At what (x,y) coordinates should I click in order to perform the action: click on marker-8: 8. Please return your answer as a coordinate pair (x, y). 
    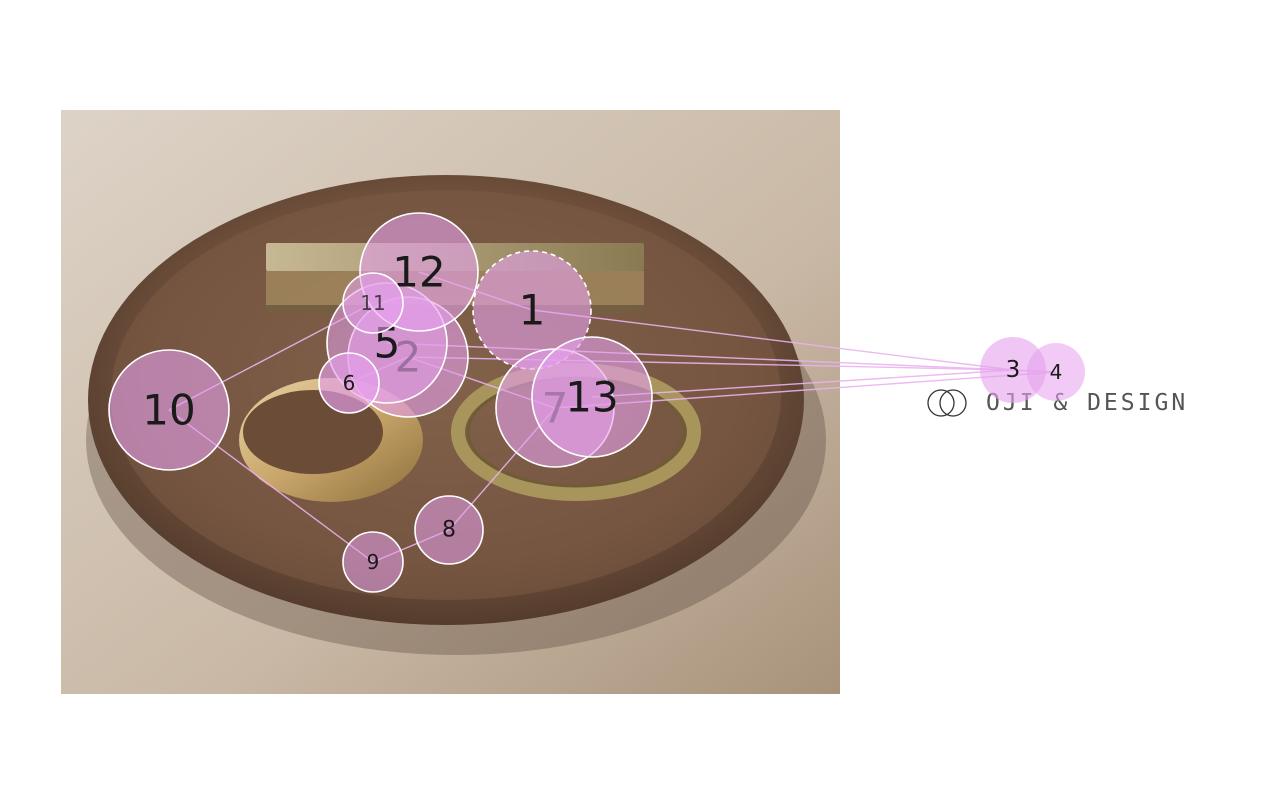
    Looking at the image, I should click on (449, 530).